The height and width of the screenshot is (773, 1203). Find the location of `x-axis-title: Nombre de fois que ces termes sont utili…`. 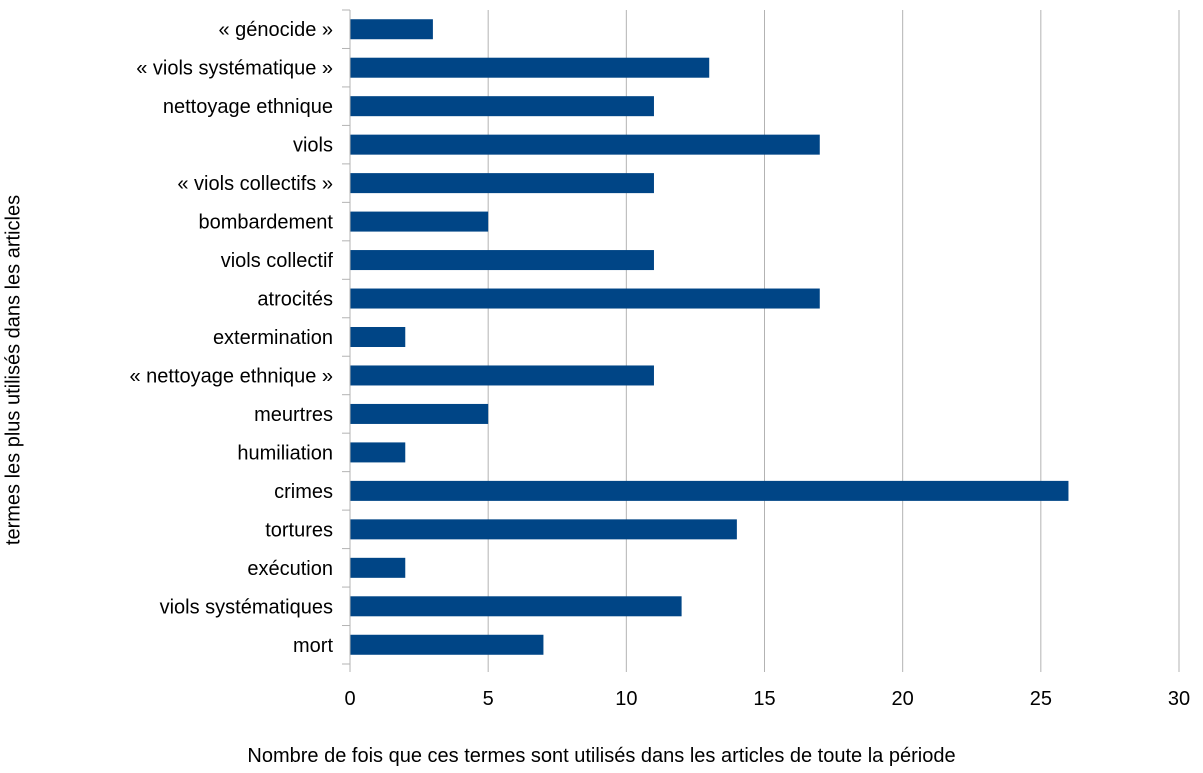

x-axis-title: Nombre de fois que ces termes sont utili… is located at coordinates (601, 756).